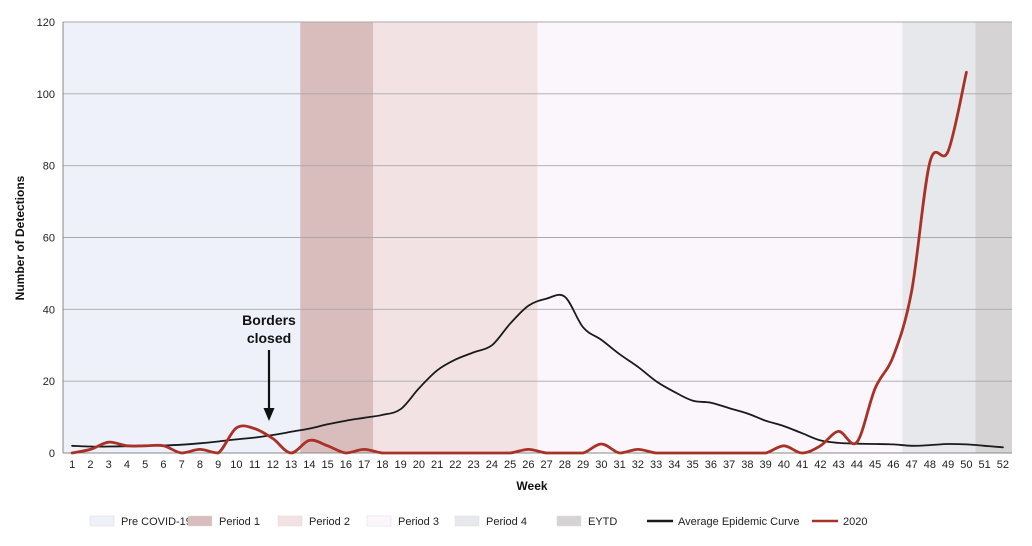  I want to click on x-tick-label: 25, so click(510, 465).